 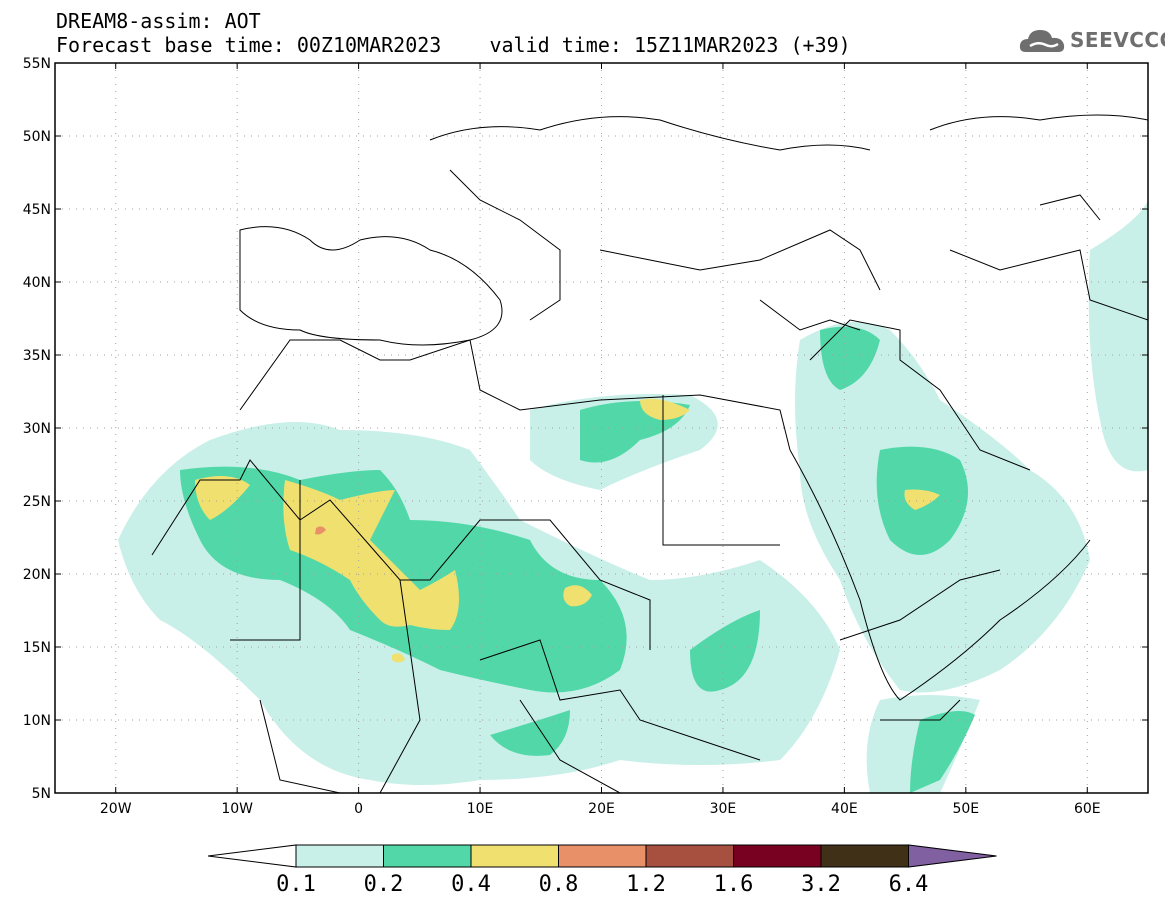 I want to click on chart-title: DREAM8-assim: AOT, so click(x=158, y=21).